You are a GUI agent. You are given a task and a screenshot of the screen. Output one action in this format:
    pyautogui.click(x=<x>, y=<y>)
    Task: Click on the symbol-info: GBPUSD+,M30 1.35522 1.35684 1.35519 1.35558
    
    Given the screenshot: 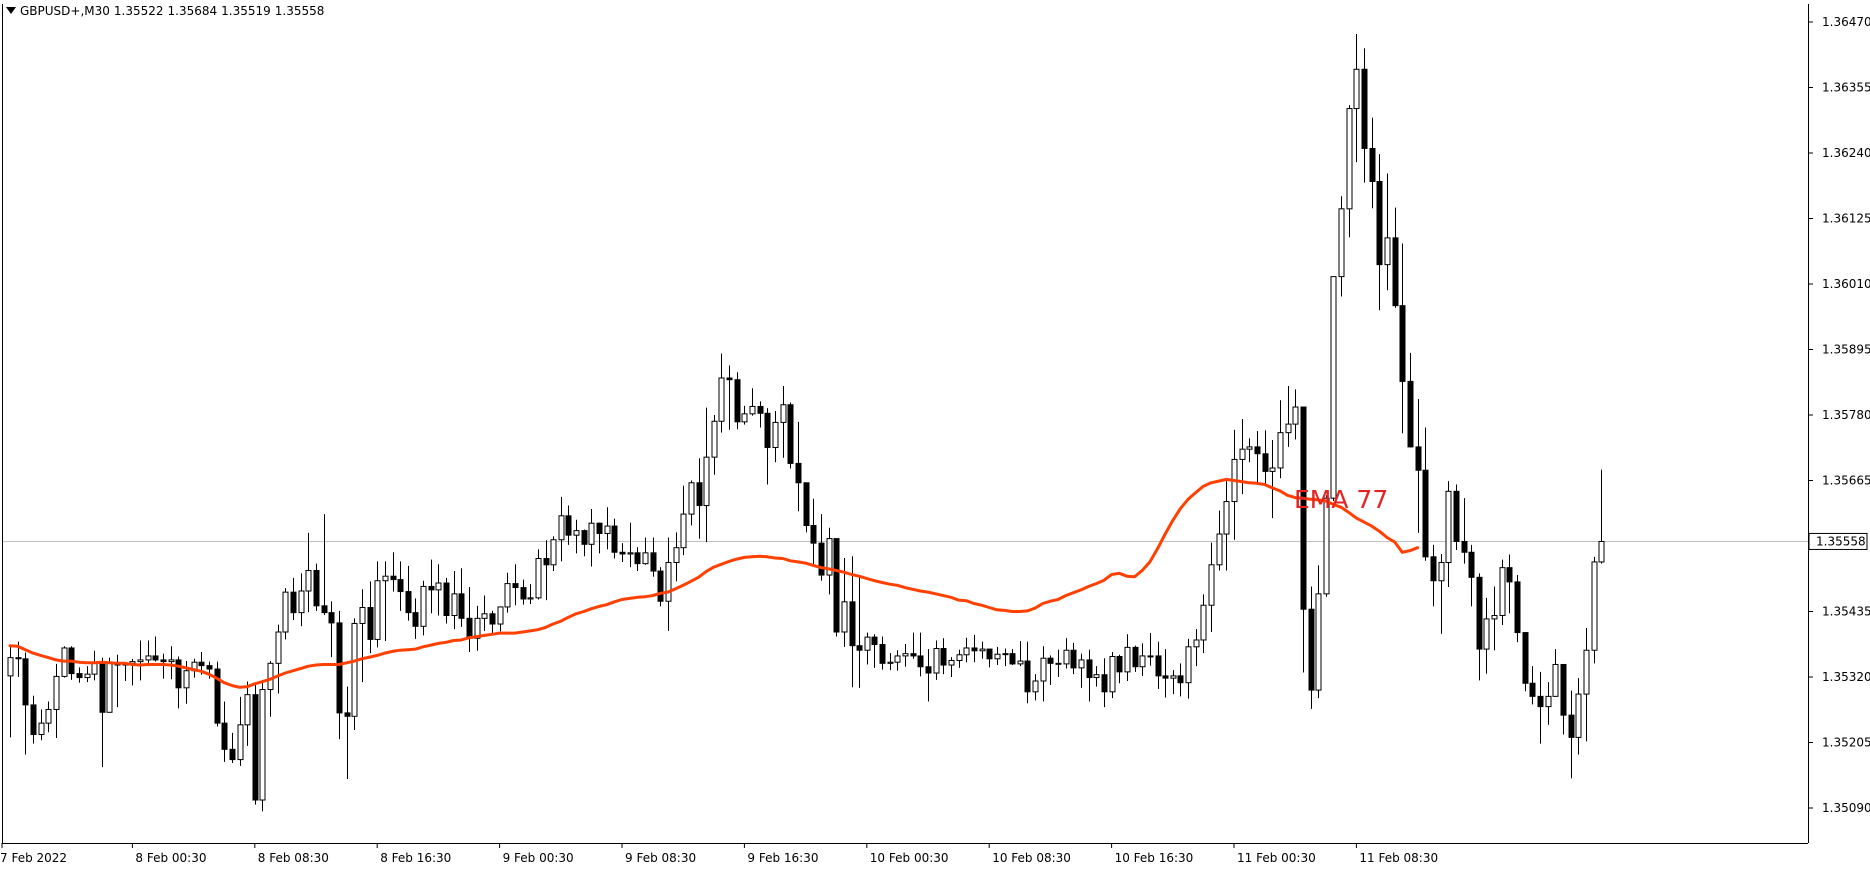 What is the action you would take?
    pyautogui.click(x=167, y=11)
    